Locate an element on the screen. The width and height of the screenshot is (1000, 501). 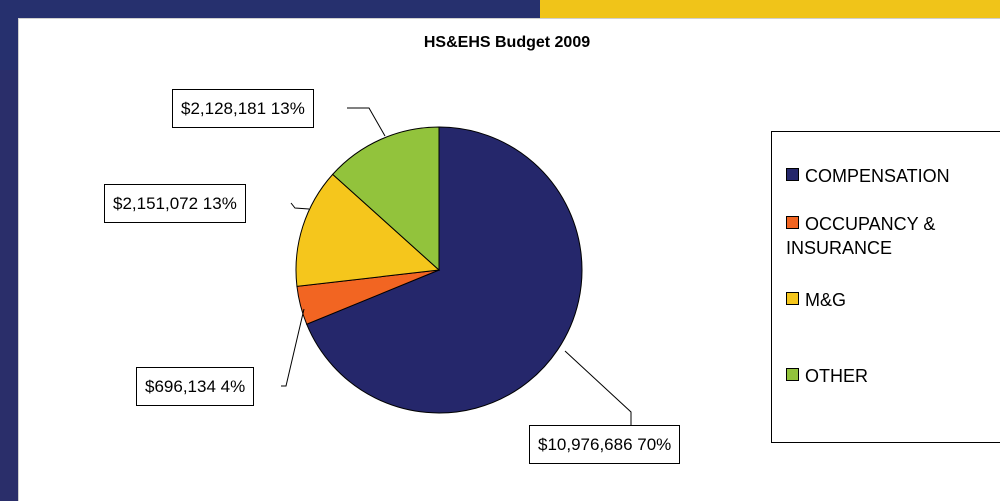
leader-line-occupancy is located at coordinates (293, 347).